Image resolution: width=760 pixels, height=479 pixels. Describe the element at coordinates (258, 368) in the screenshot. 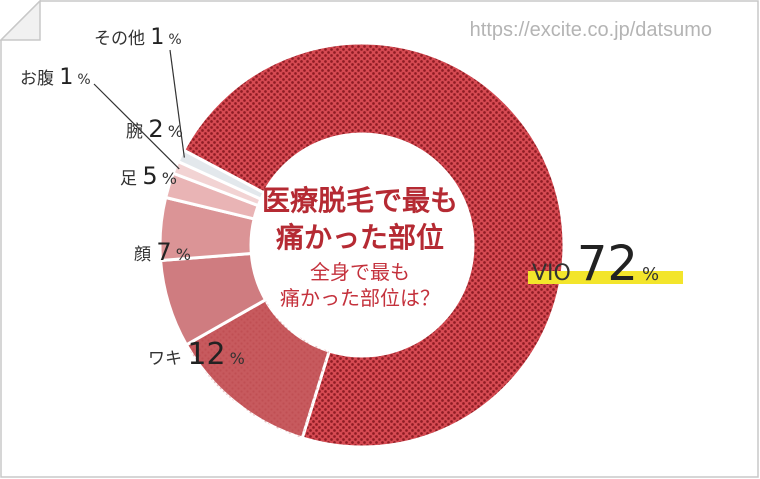

I see `slice-1-texture` at that location.